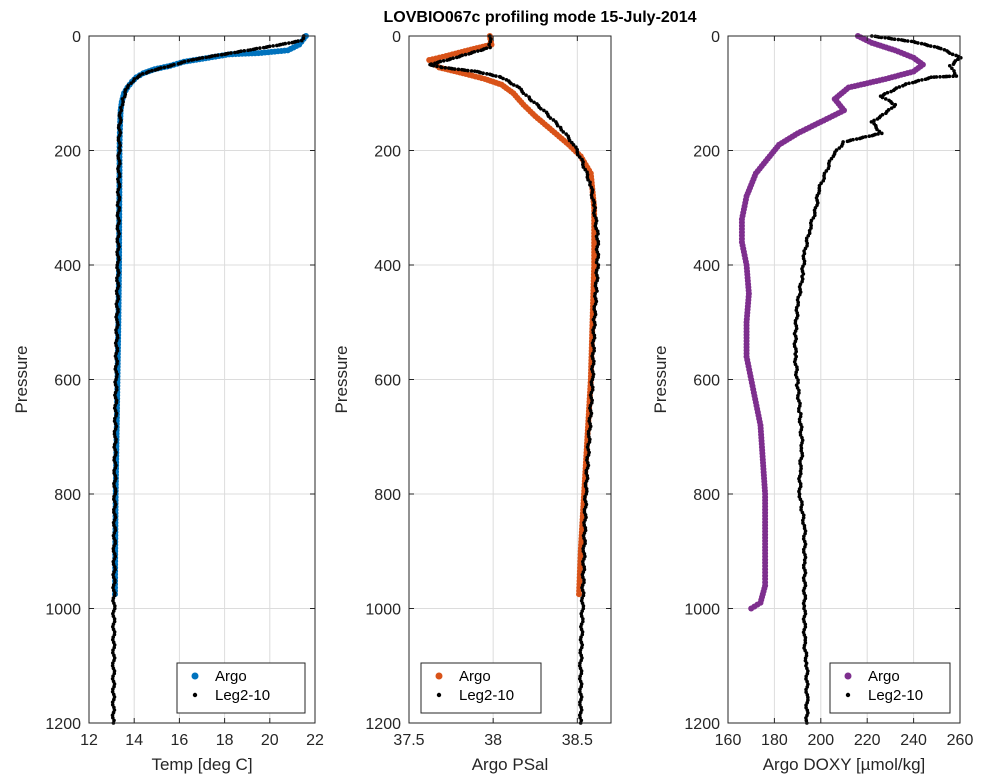 This screenshot has width=989, height=784. I want to click on y-tick-label: 1000, so click(63, 610).